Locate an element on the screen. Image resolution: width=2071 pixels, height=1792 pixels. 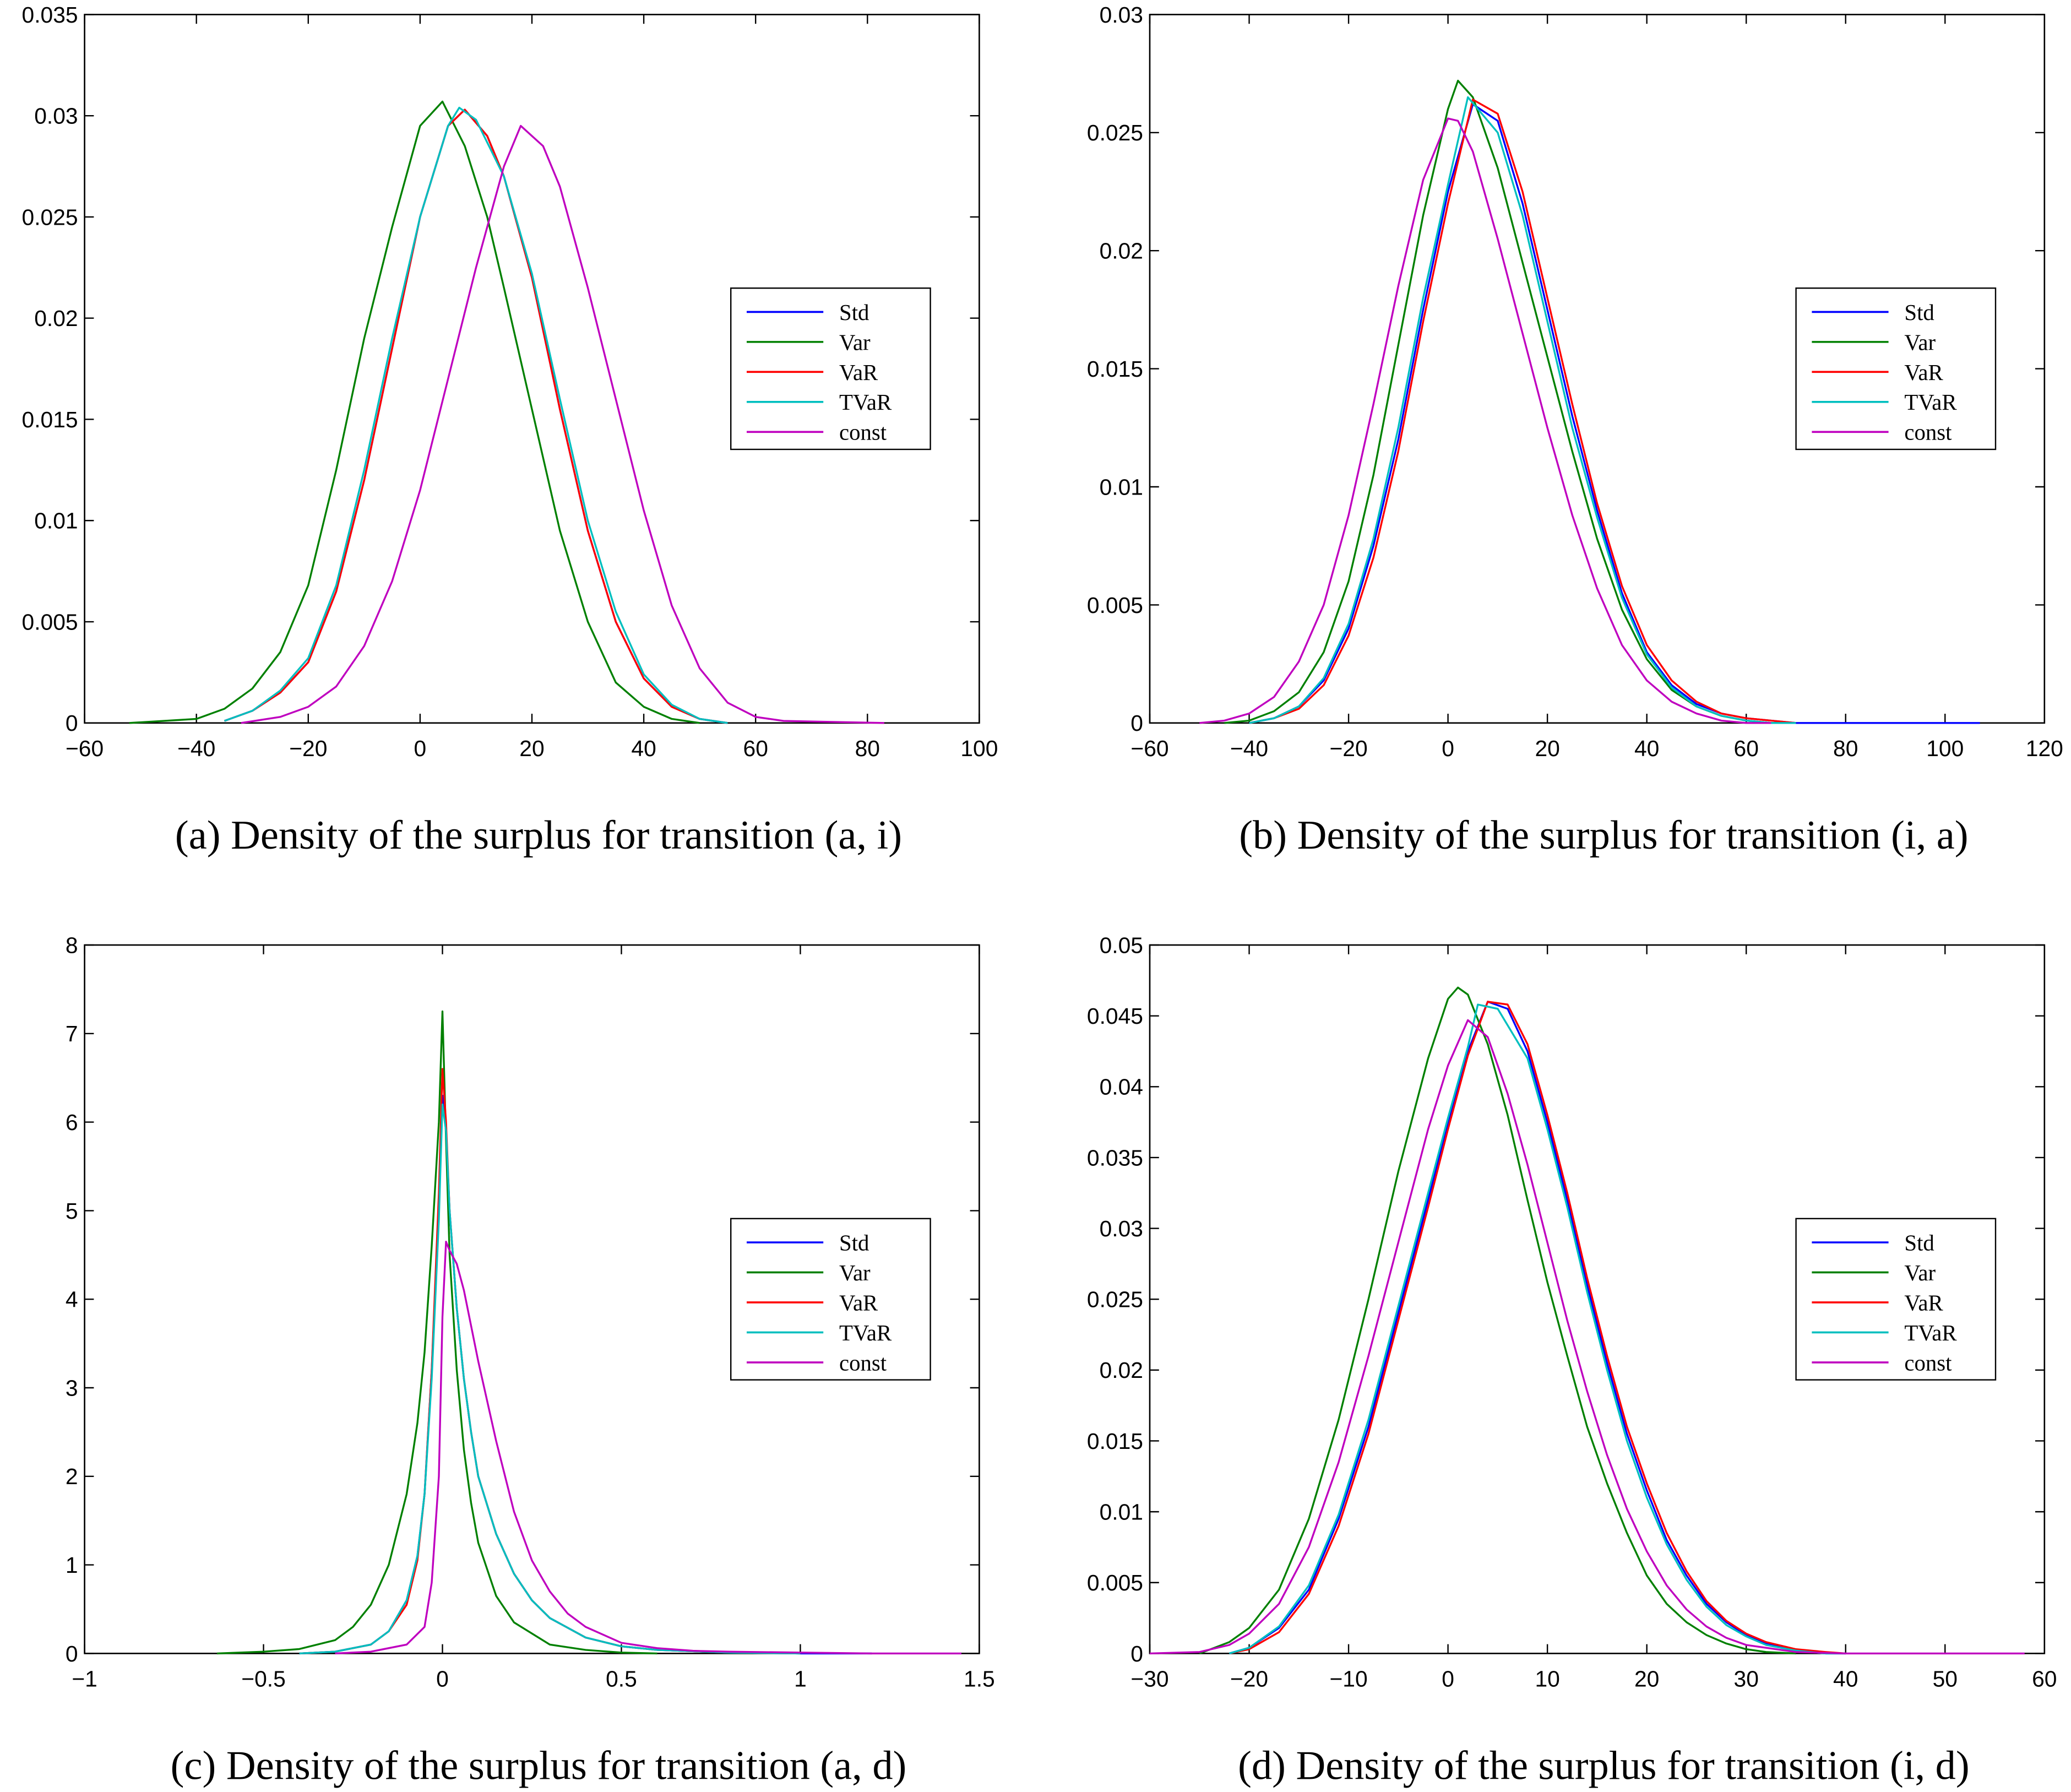
caption-math: (a, i) is located at coordinates (863, 835).